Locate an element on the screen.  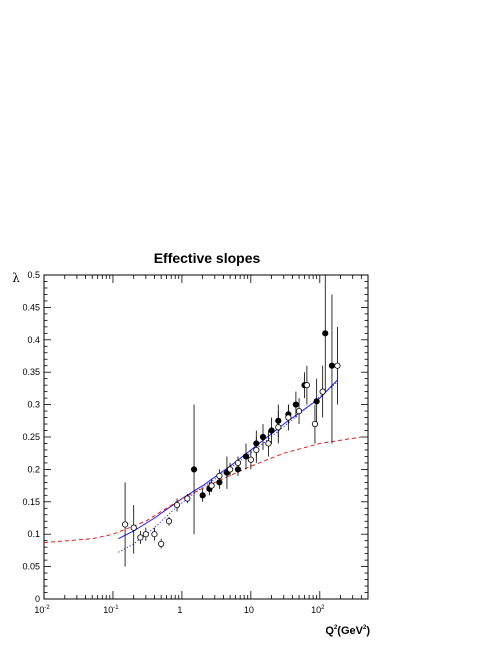
y-tick-label: 0.05 is located at coordinates (31, 567).